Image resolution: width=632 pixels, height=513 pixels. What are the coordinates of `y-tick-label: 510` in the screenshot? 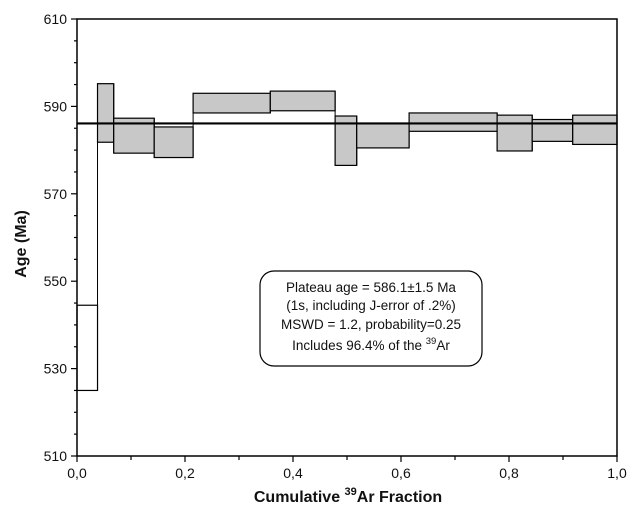 It's located at (56, 456).